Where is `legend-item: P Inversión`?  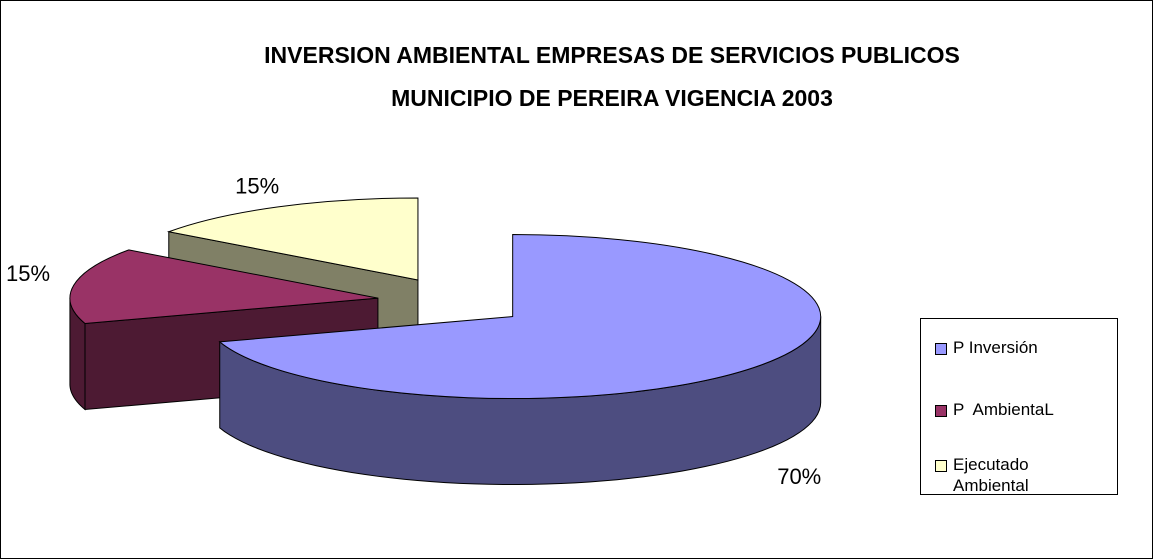 legend-item: P Inversión is located at coordinates (999, 348).